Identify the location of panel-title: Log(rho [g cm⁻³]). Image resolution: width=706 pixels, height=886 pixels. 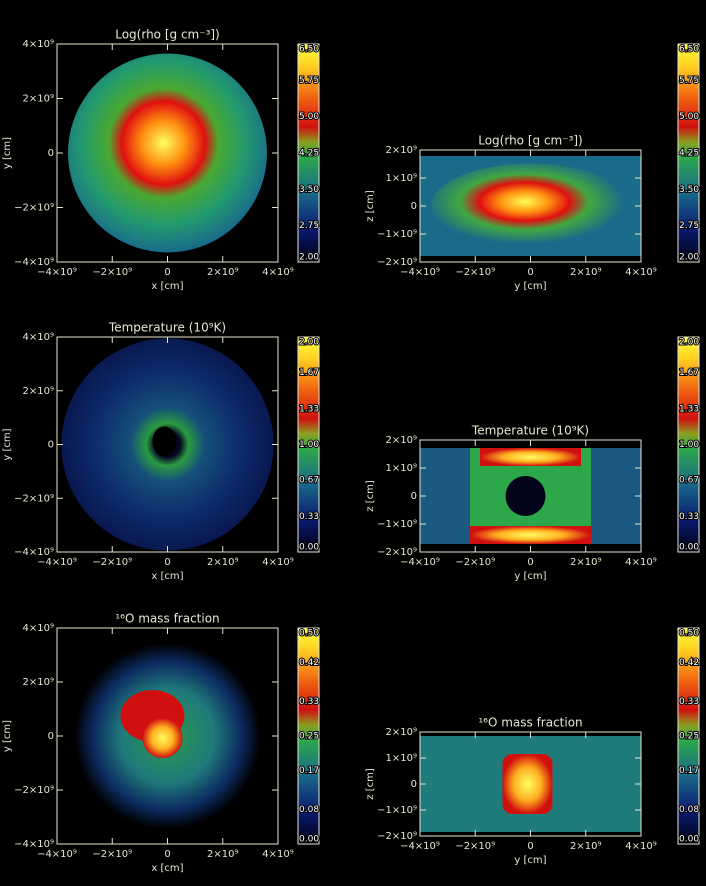
(167, 35).